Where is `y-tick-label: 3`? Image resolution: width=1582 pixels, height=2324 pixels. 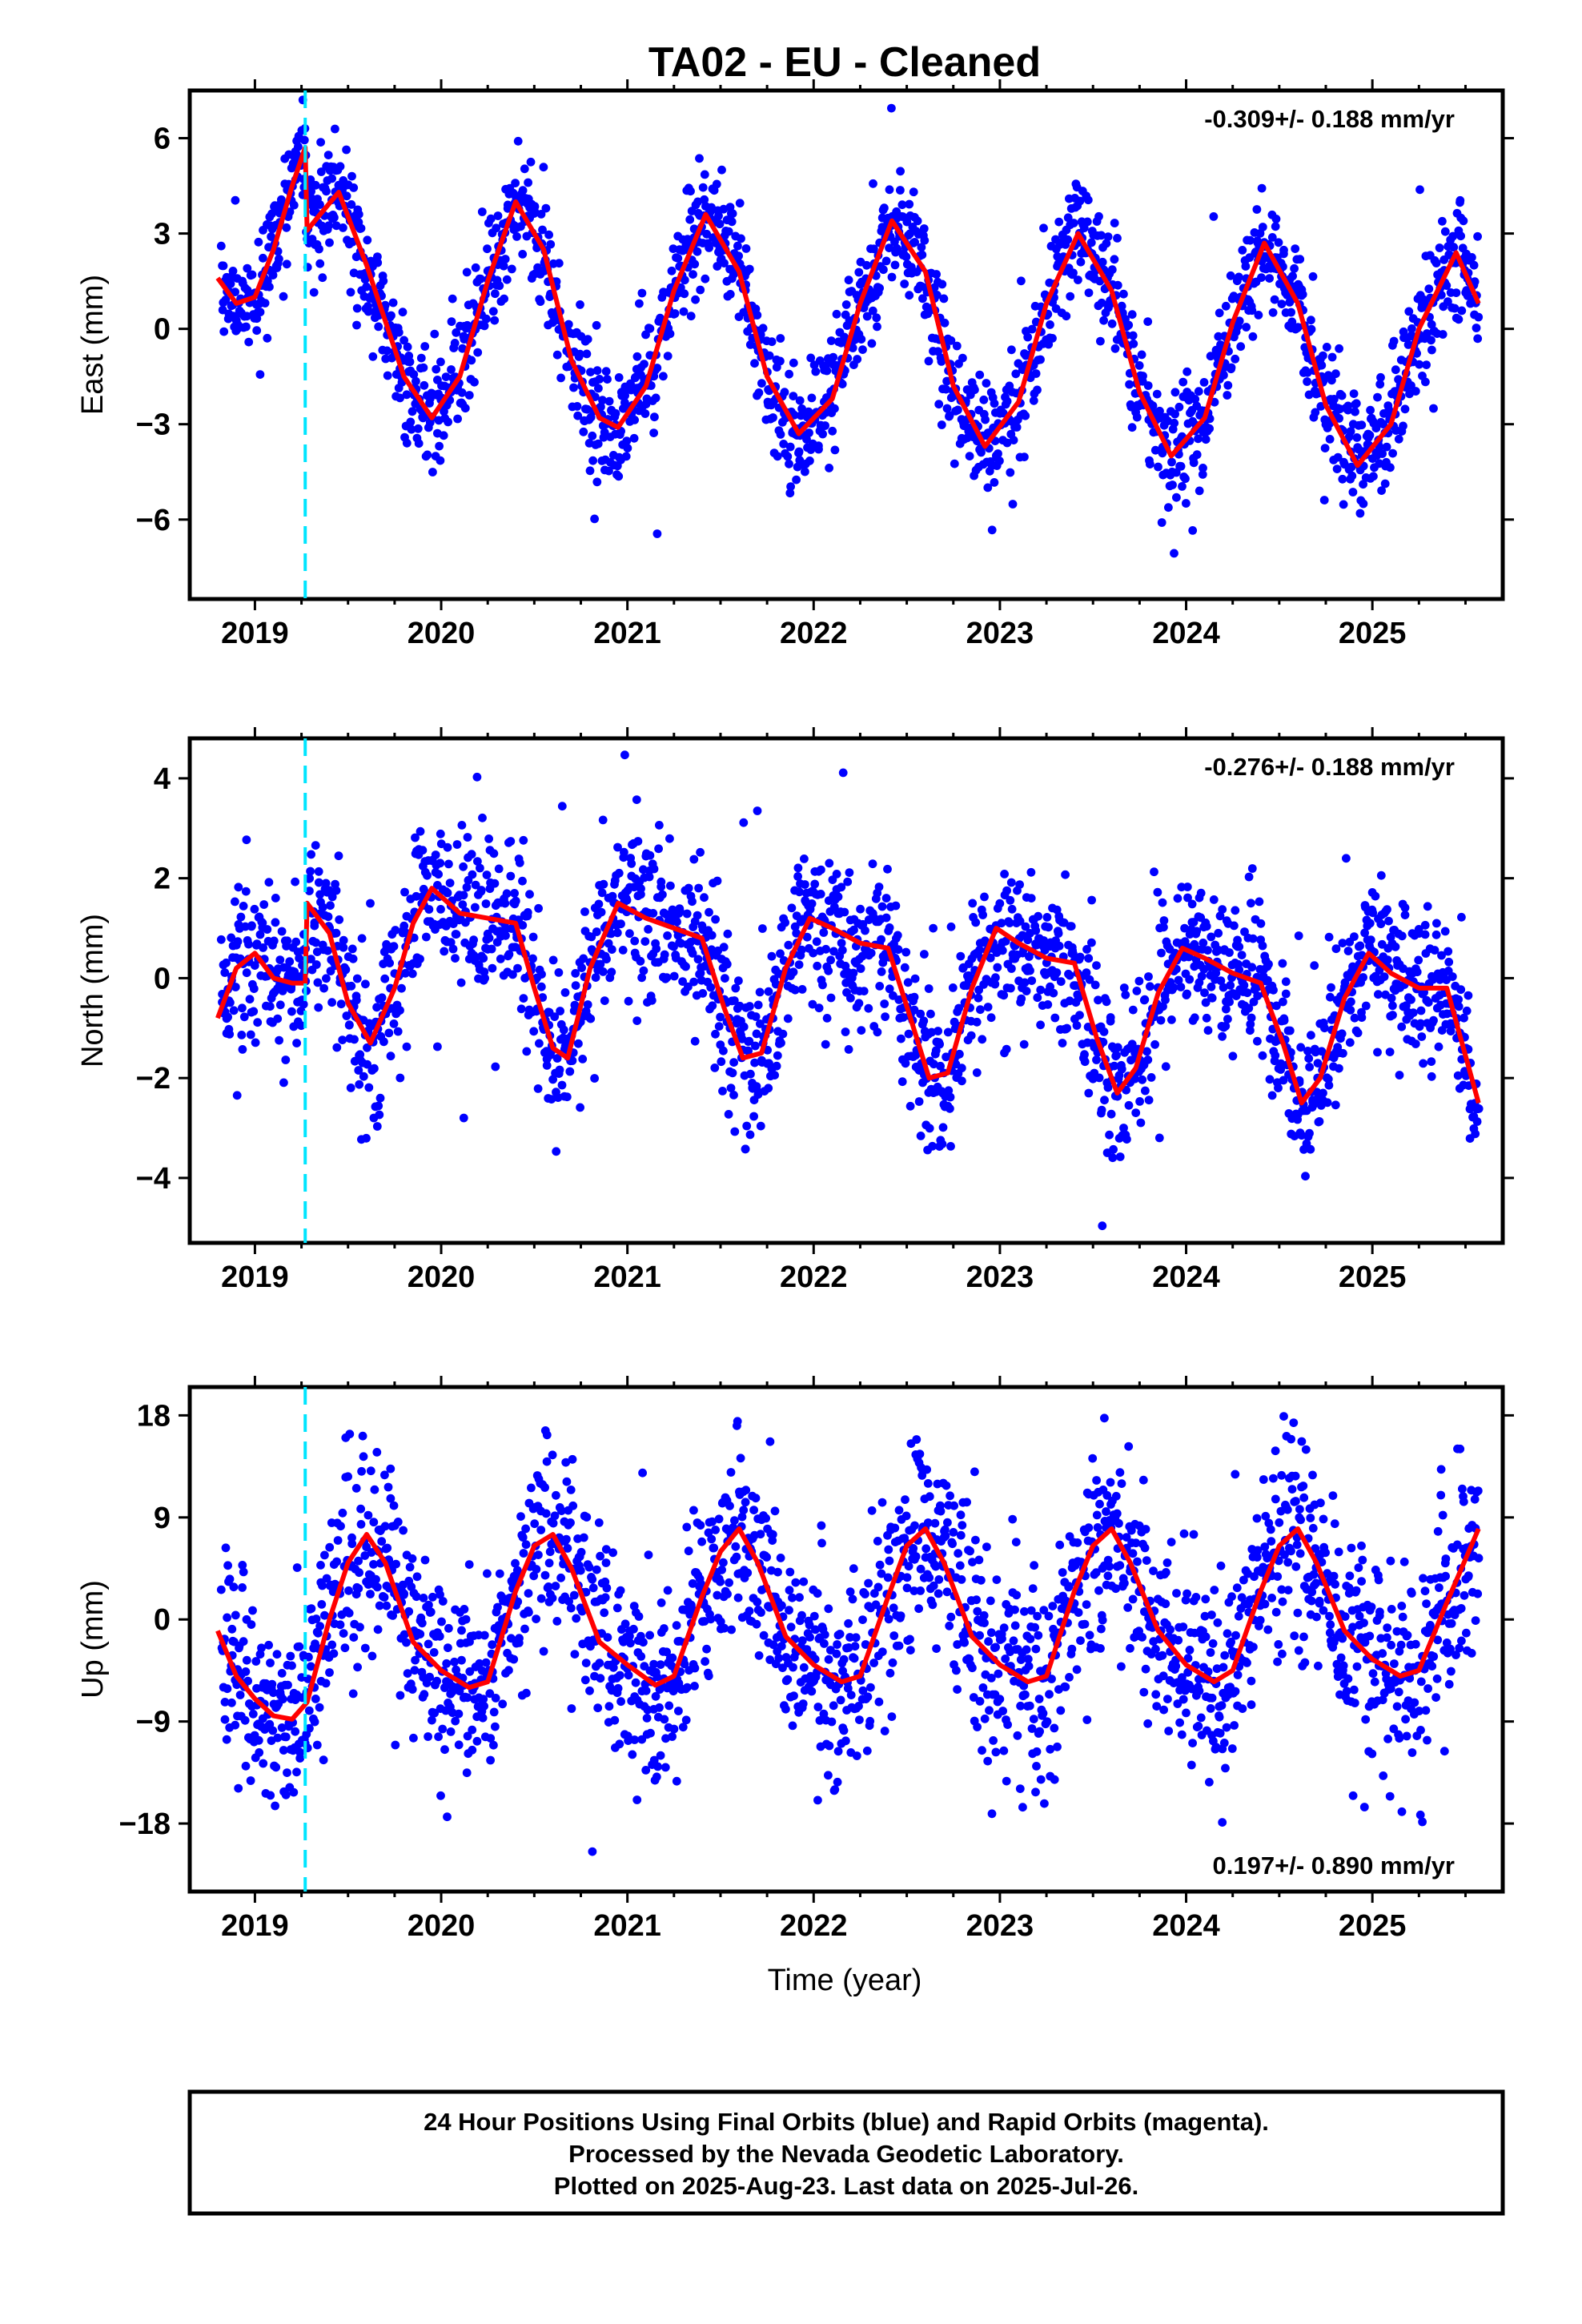 y-tick-label: 3 is located at coordinates (162, 235).